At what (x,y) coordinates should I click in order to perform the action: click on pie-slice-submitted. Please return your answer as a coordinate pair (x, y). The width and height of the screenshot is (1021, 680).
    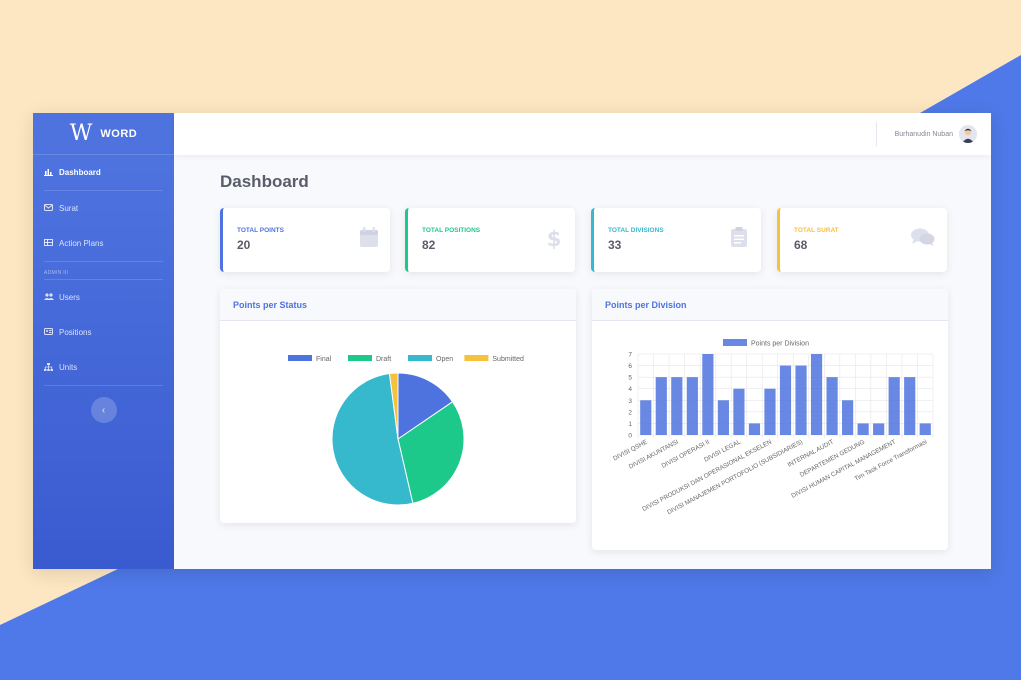
    Looking at the image, I should click on (393, 406).